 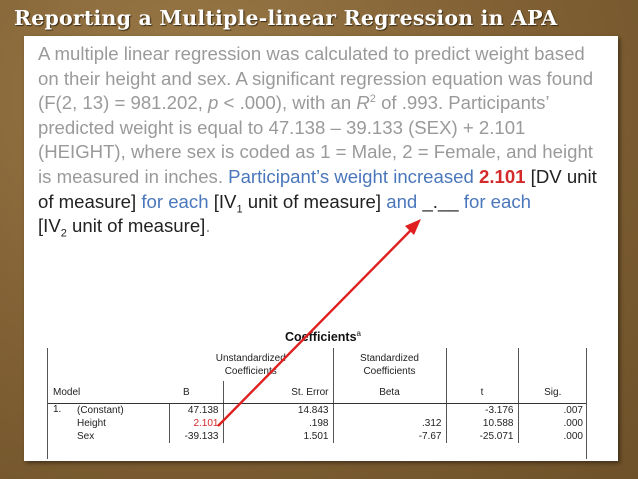 I want to click on b-value-highlight: 2.101, so click(x=206, y=423).